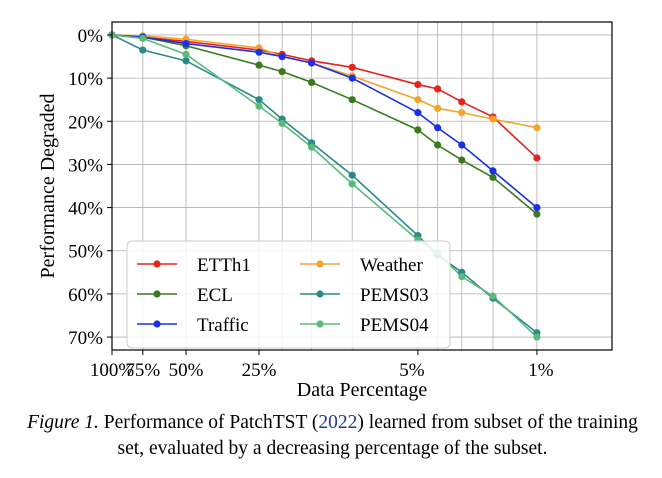 This screenshot has width=662, height=478. What do you see at coordinates (186, 370) in the screenshot?
I see `x-tick-label: 50%` at bounding box center [186, 370].